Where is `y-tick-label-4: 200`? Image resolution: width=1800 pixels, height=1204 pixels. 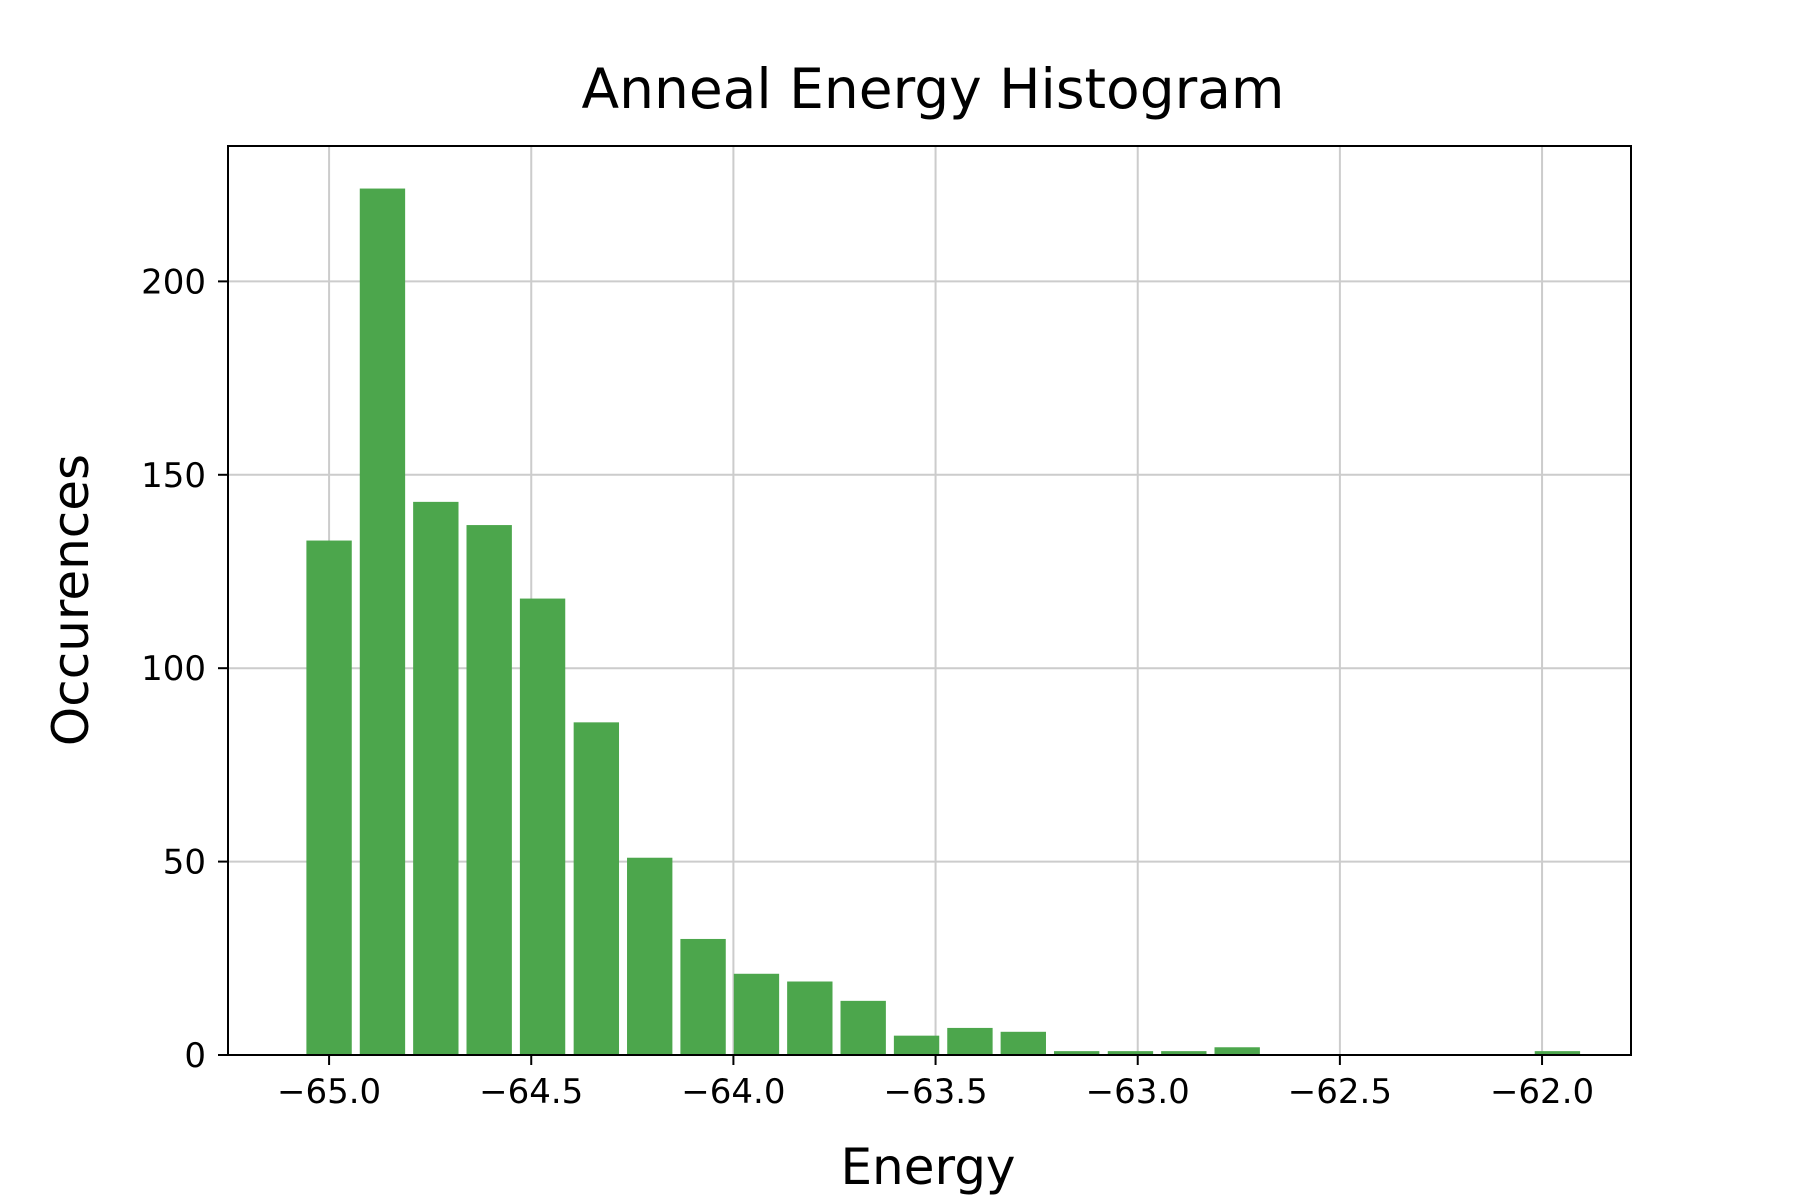 y-tick-label-4: 200 is located at coordinates (173, 282).